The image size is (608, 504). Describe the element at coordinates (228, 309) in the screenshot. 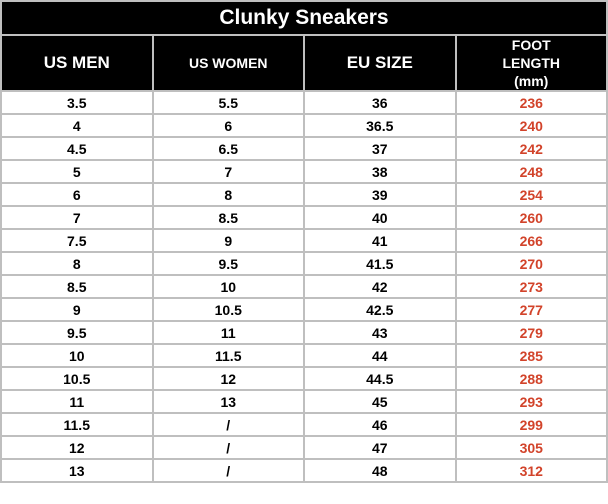

I see `cell-us-women: 10.5` at that location.